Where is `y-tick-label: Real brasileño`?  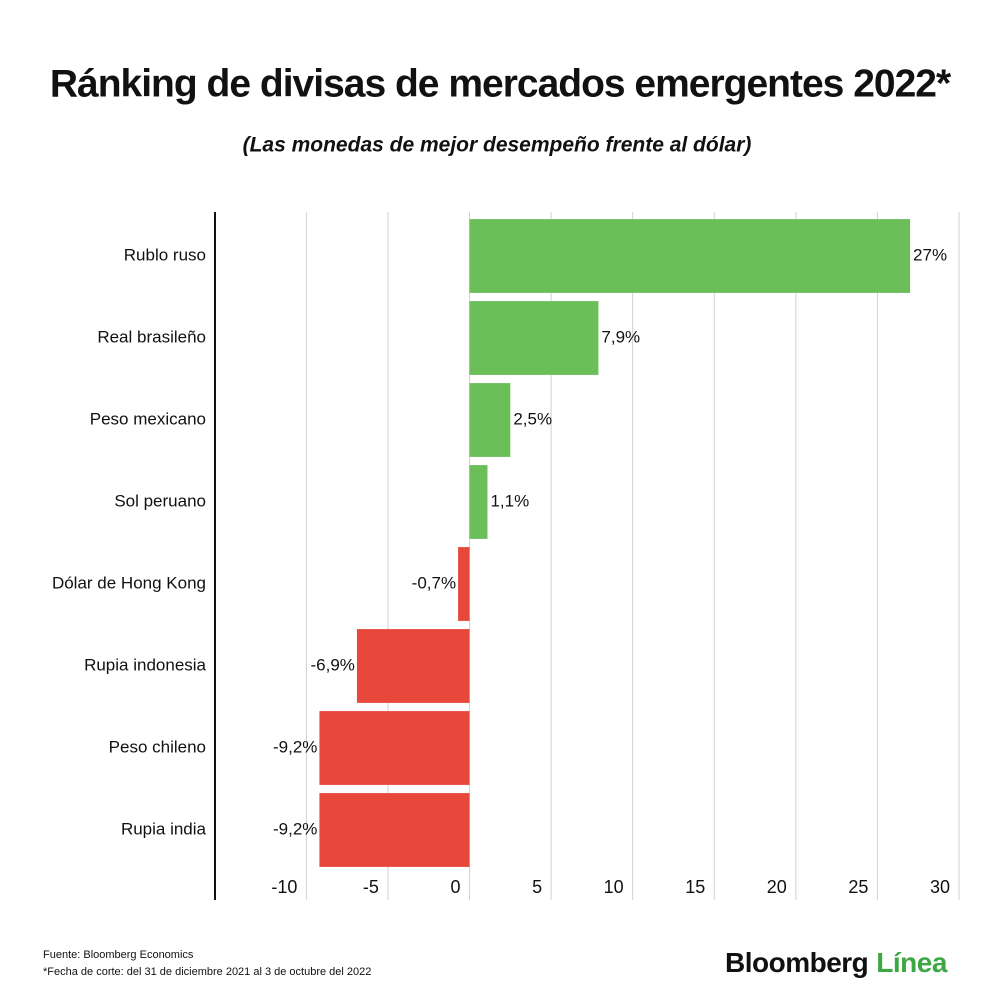 y-tick-label: Real brasileño is located at coordinates (151, 336).